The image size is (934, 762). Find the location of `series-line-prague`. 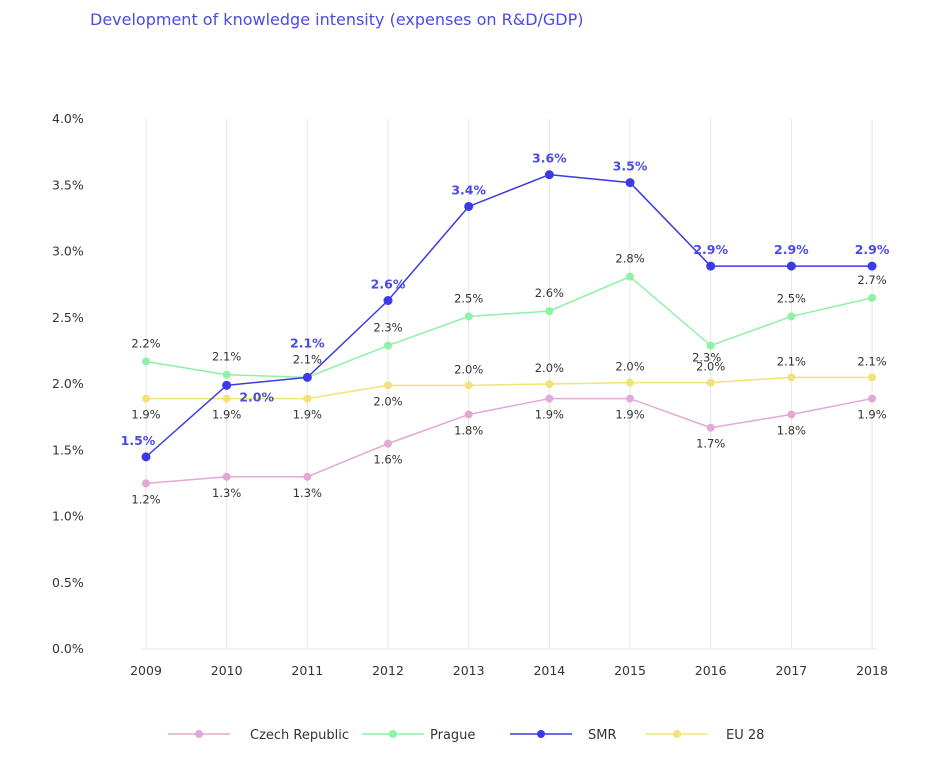

series-line-prague is located at coordinates (509, 327).